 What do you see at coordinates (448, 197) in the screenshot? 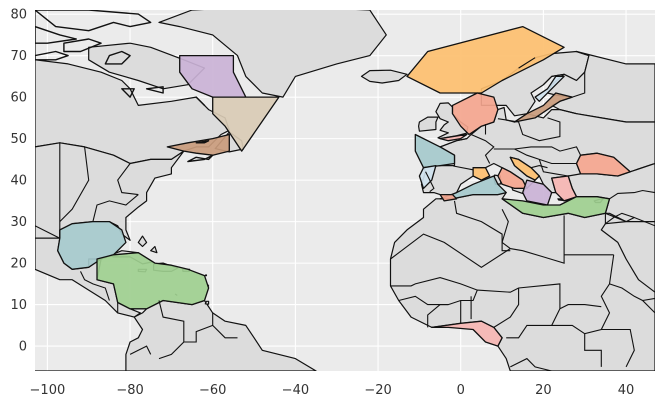
I see `region-alboran-sea` at bounding box center [448, 197].